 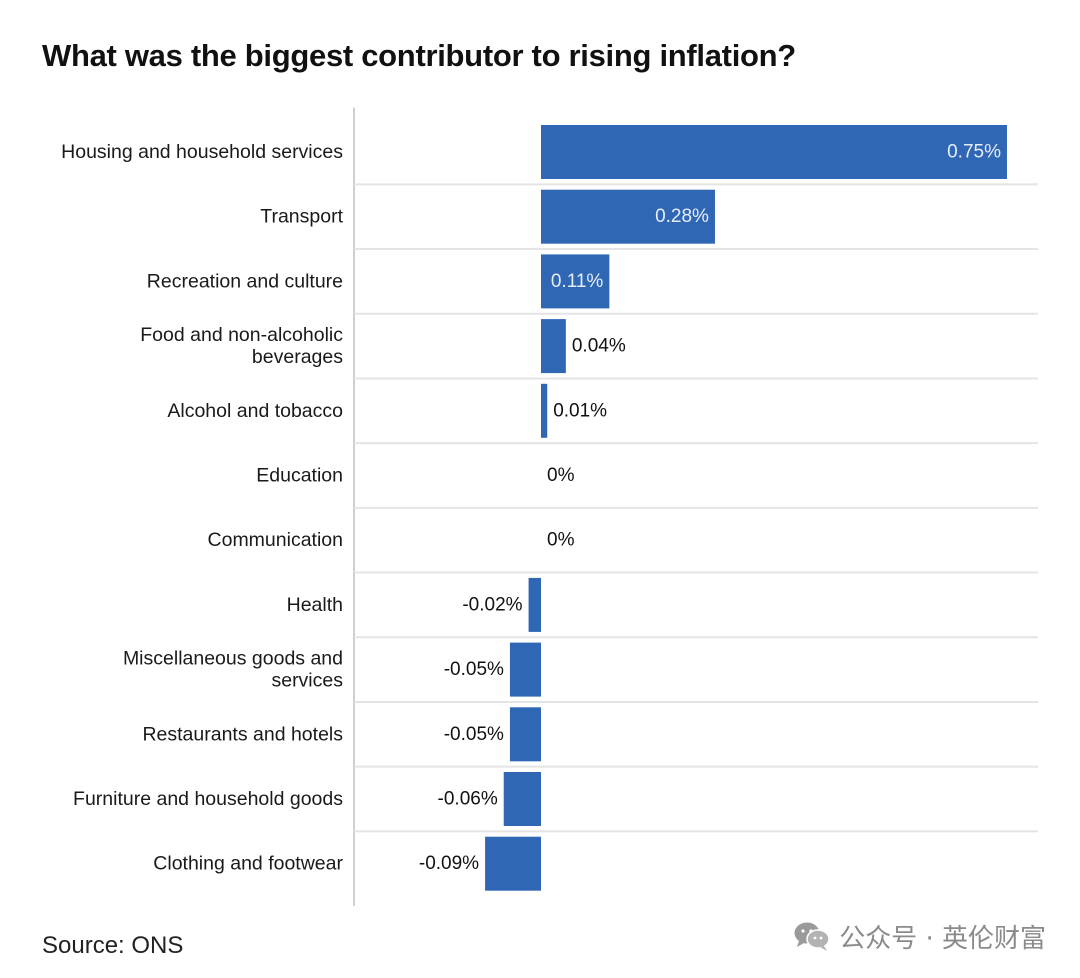 I want to click on category-label: Education, so click(x=299, y=476).